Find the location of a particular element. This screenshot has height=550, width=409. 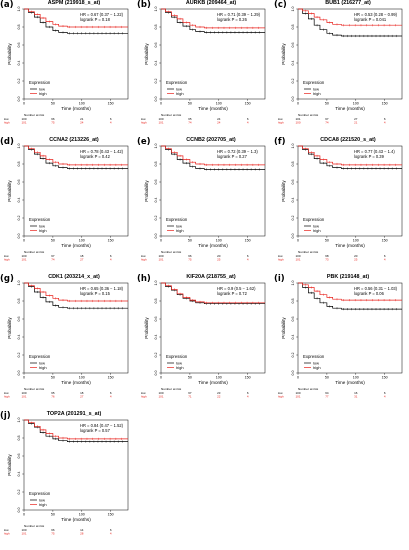

panel-label: (c) is located at coordinates (280, 5).